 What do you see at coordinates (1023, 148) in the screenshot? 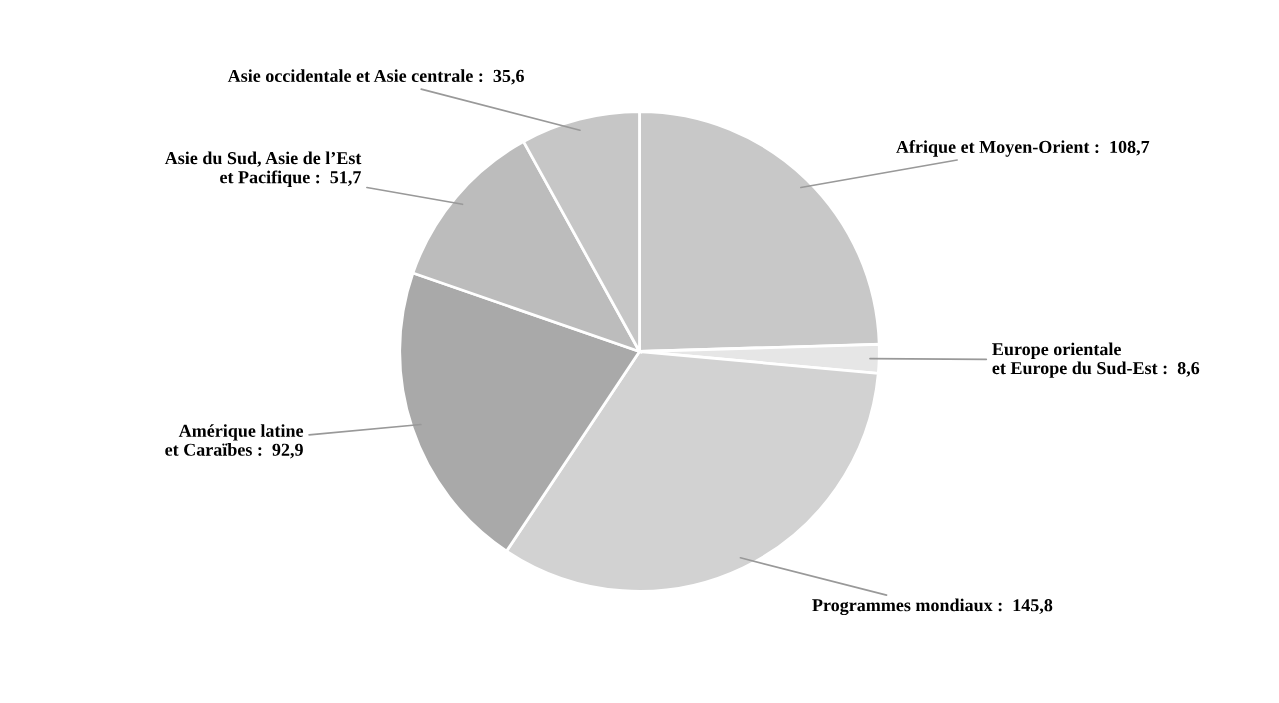
I see `slice-label: Afrique et Moyen-Orient : 108,7` at bounding box center [1023, 148].